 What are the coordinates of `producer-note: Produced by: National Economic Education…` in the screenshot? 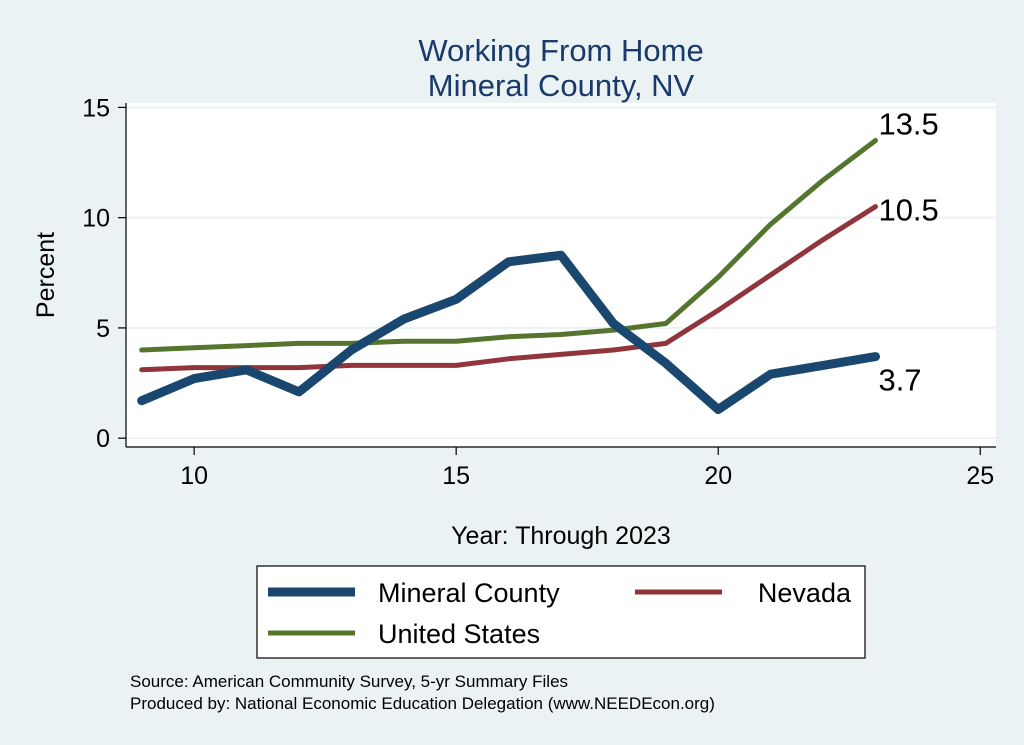 It's located at (422, 703).